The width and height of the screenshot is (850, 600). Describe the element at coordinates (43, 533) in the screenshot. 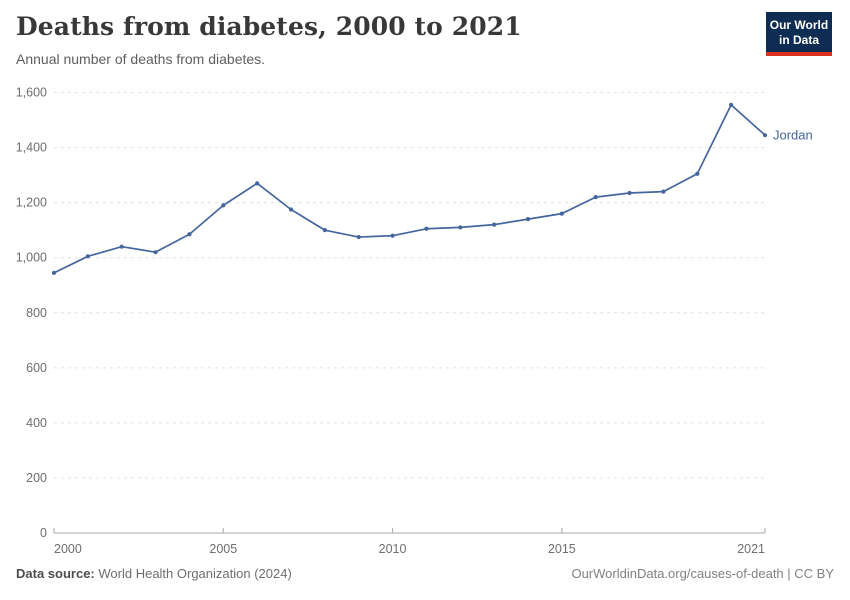

I see `y-tick-label: 0` at that location.